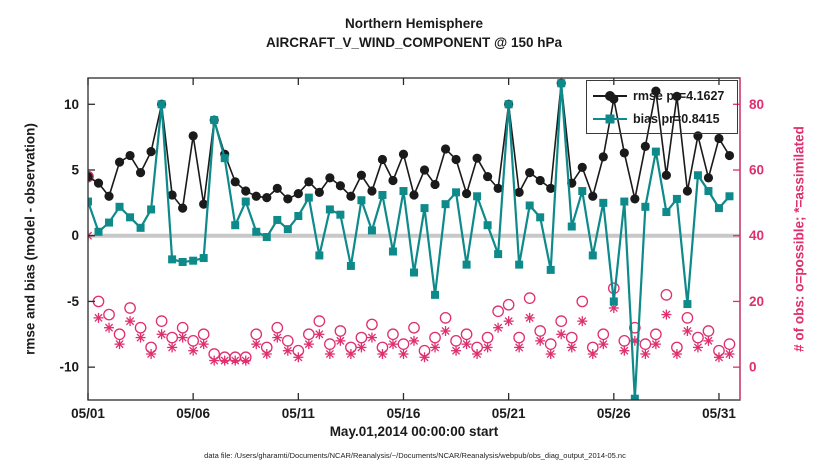 Image resolution: width=830 pixels, height=470 pixels. What do you see at coordinates (414, 42) in the screenshot?
I see `chart-title-line2: AIRCRAFT_V_WIND_COMPONENT @ 150 hPa` at bounding box center [414, 42].